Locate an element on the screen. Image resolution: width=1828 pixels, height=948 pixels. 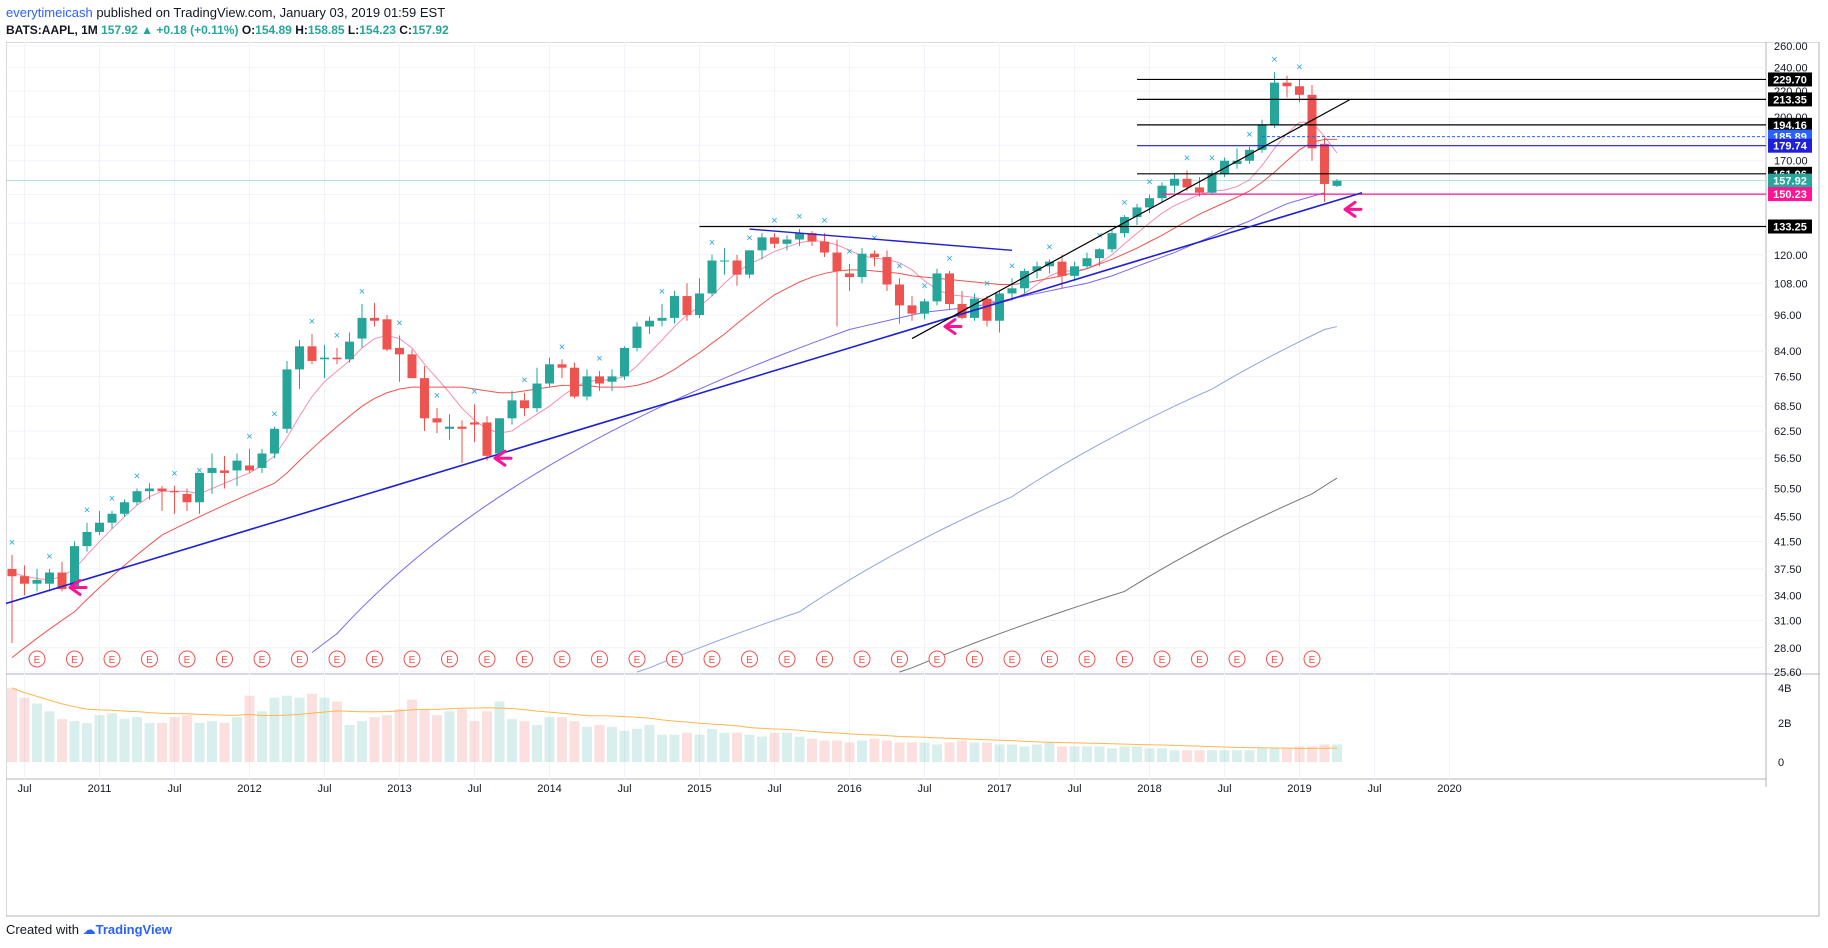
time-tick-label: 2015 is located at coordinates (699, 789).